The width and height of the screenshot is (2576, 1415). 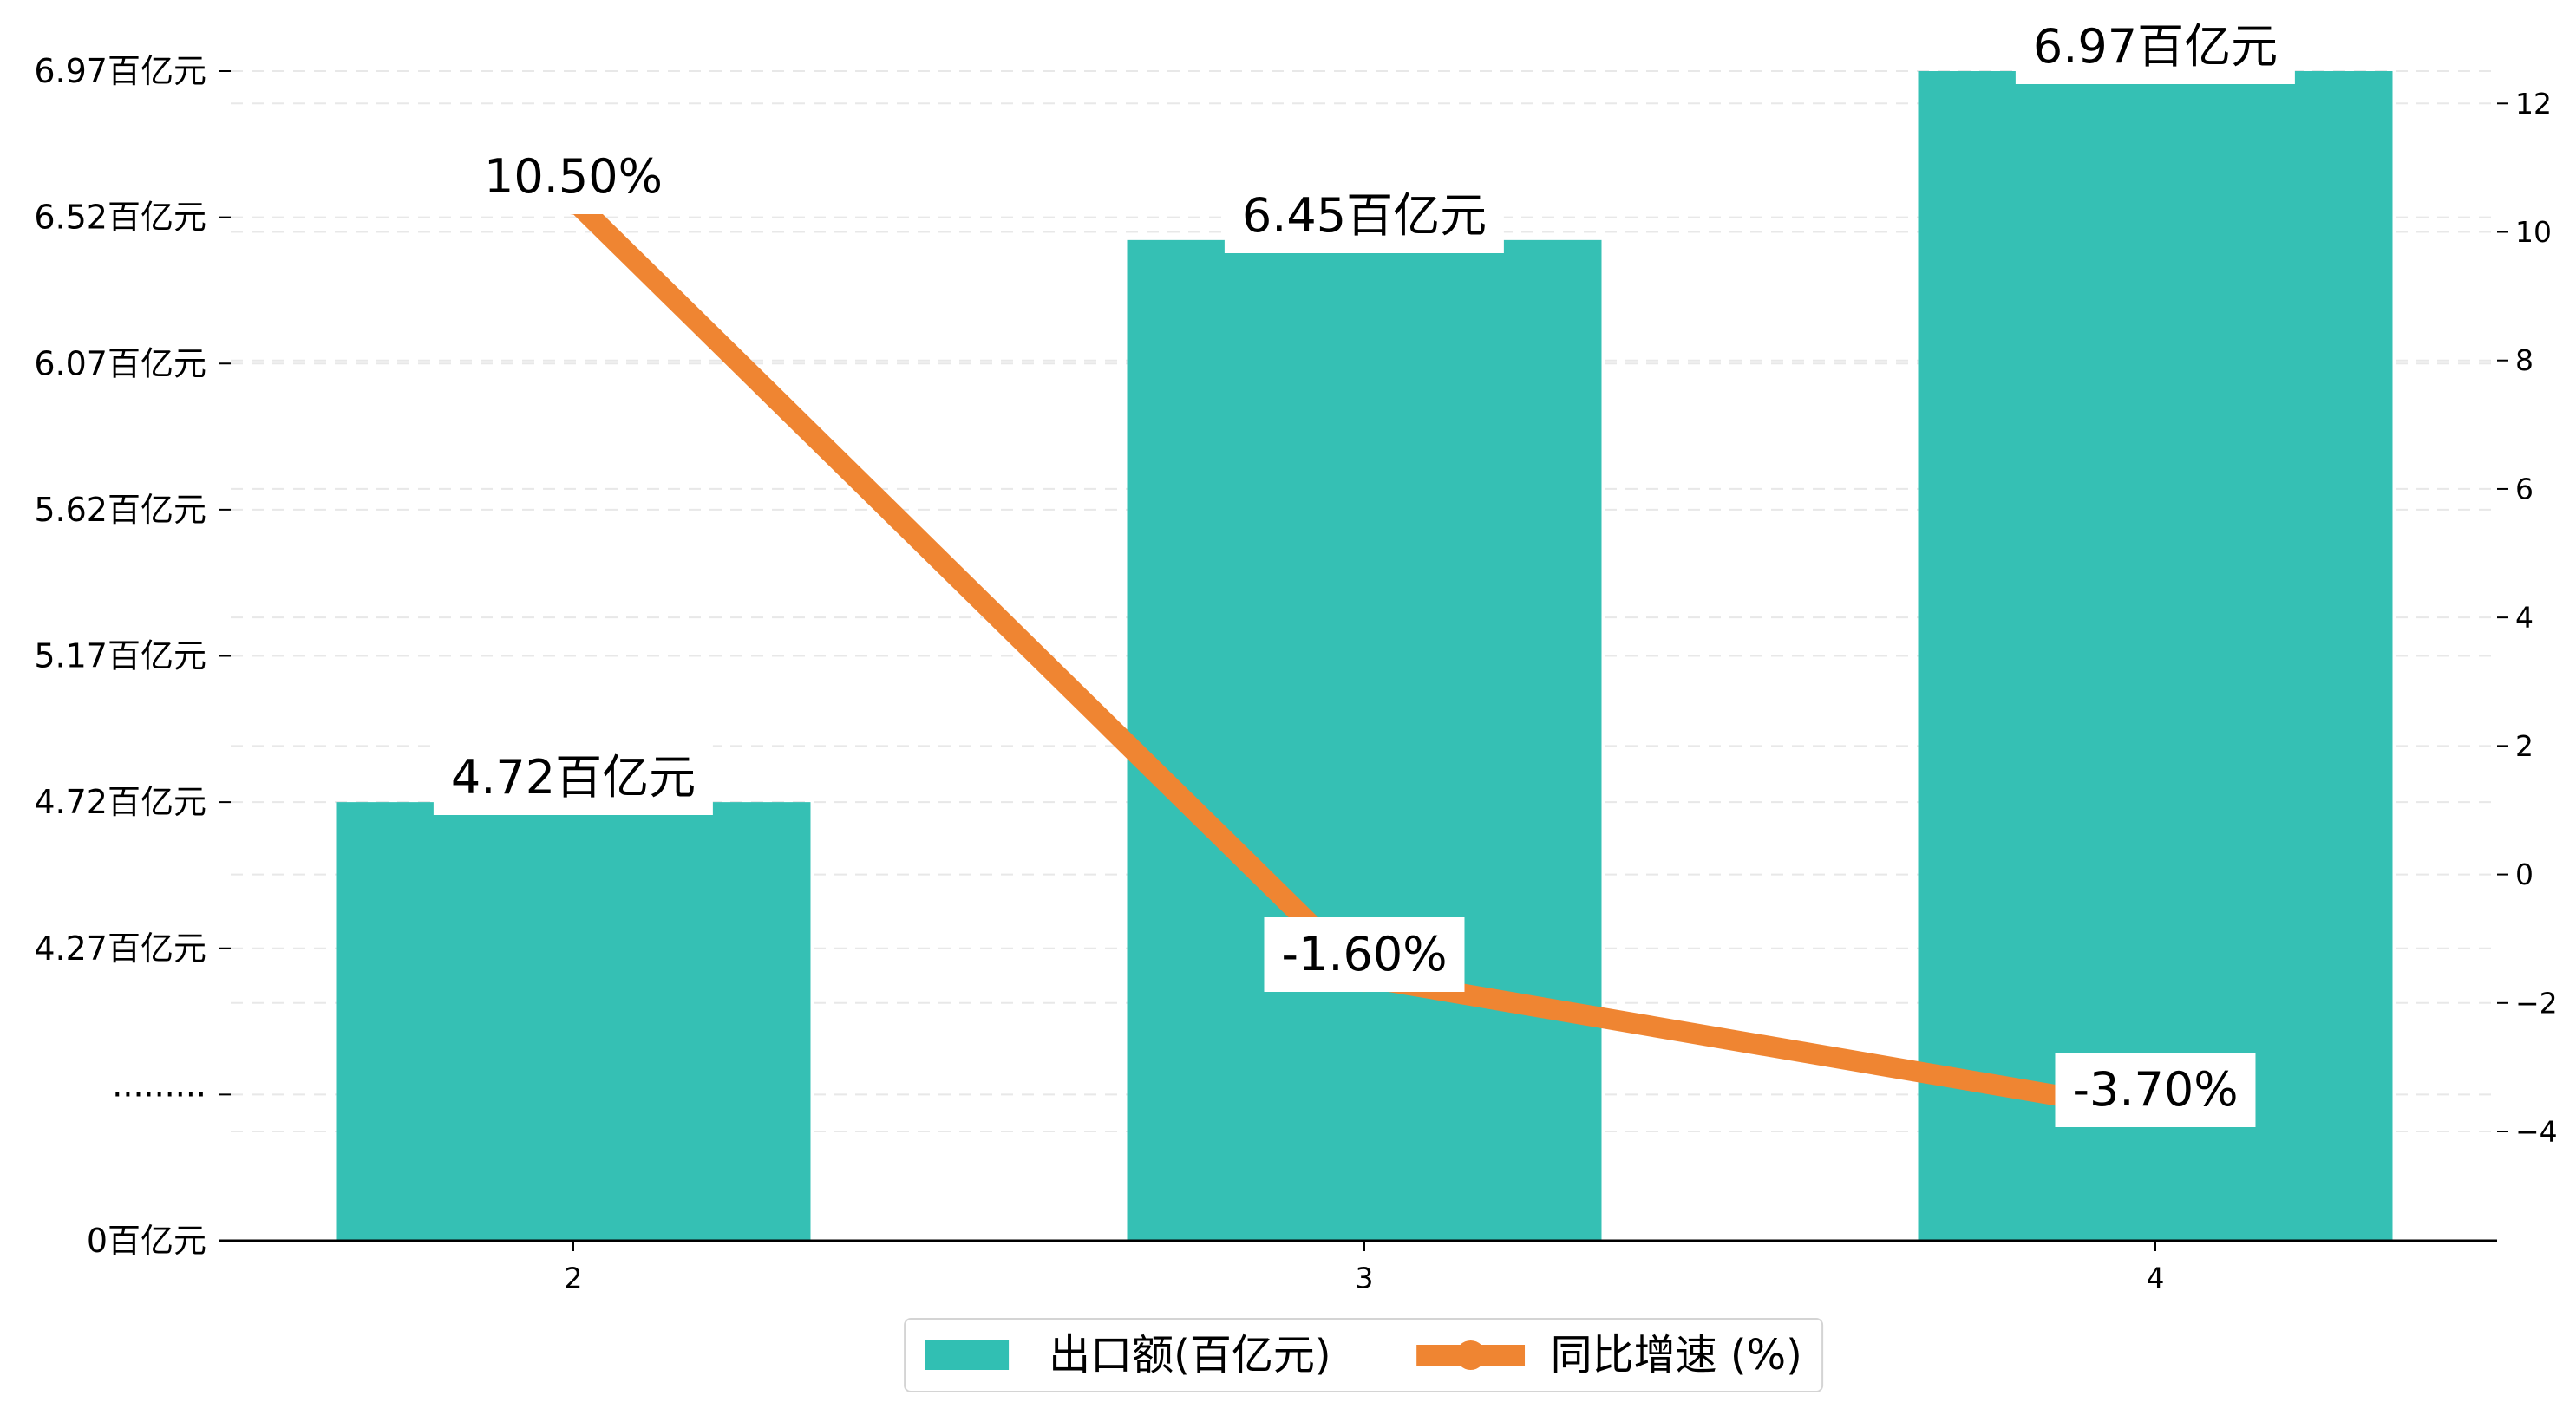 I want to click on y-left-tick-label: 6.52百亿元, so click(x=120, y=218).